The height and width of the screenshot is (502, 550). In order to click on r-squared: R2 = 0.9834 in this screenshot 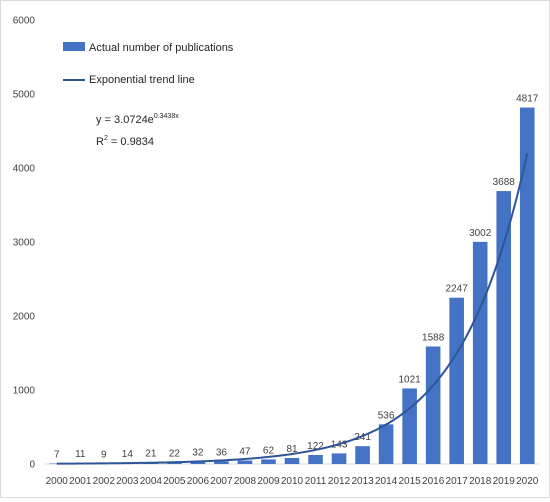, I will do `click(125, 141)`.